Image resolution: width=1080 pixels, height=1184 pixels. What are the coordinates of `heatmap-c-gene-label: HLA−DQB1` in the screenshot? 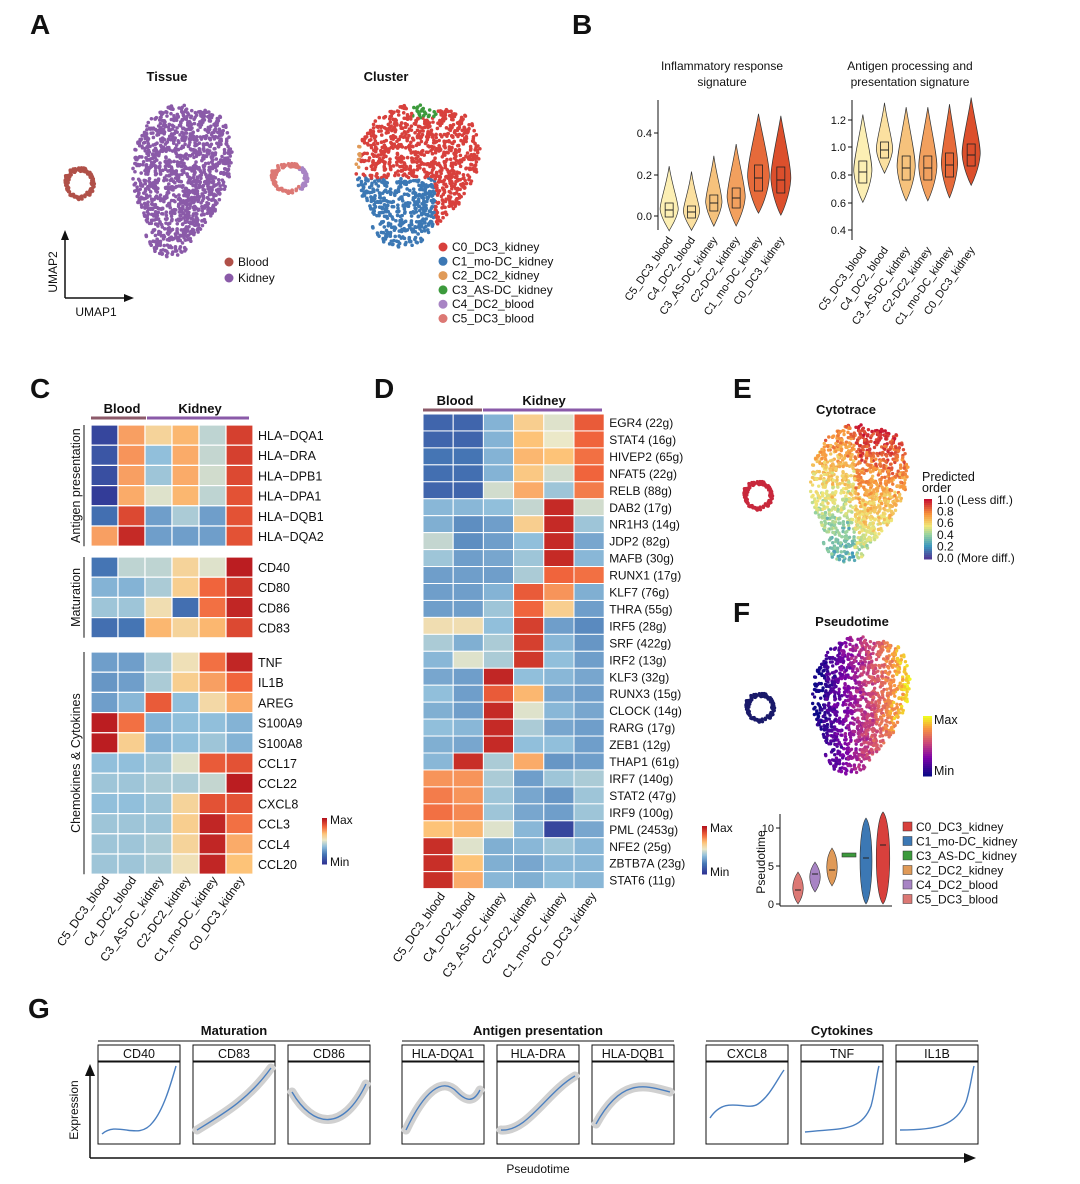 It's located at (291, 517).